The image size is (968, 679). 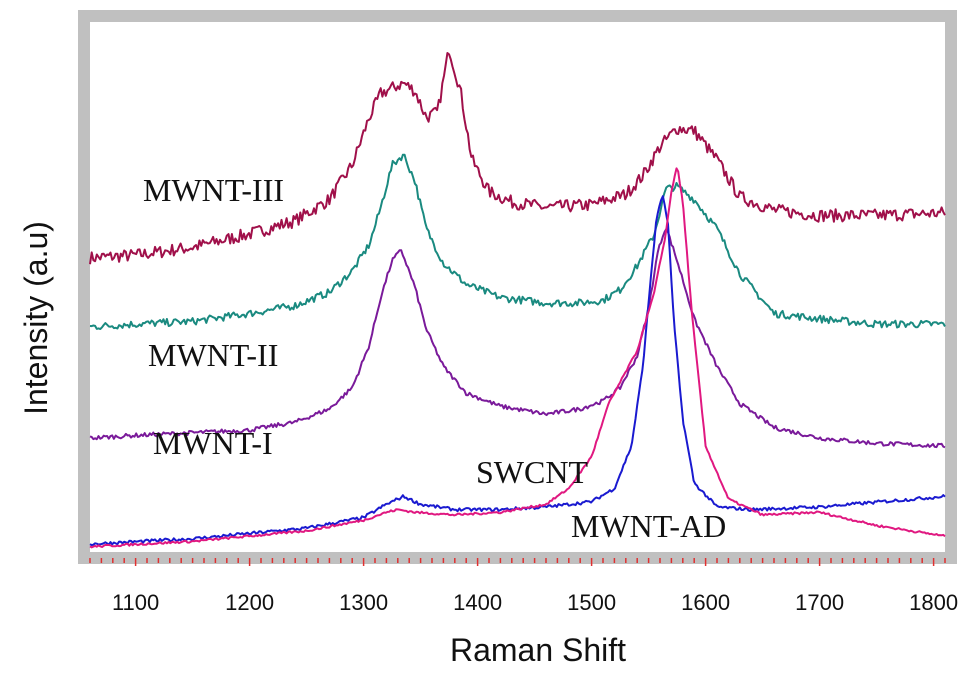 I want to click on x-tick-label: 1200, so click(x=249, y=602).